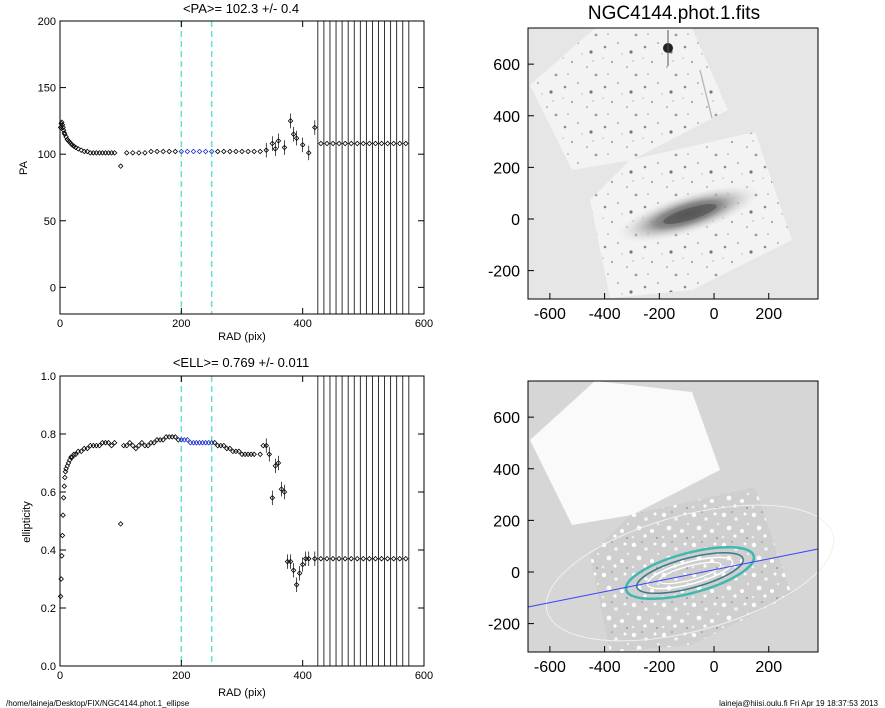 This screenshot has height=708, width=885. What do you see at coordinates (550, 314) in the screenshot?
I see `fits-x-tick-label: -600` at bounding box center [550, 314].